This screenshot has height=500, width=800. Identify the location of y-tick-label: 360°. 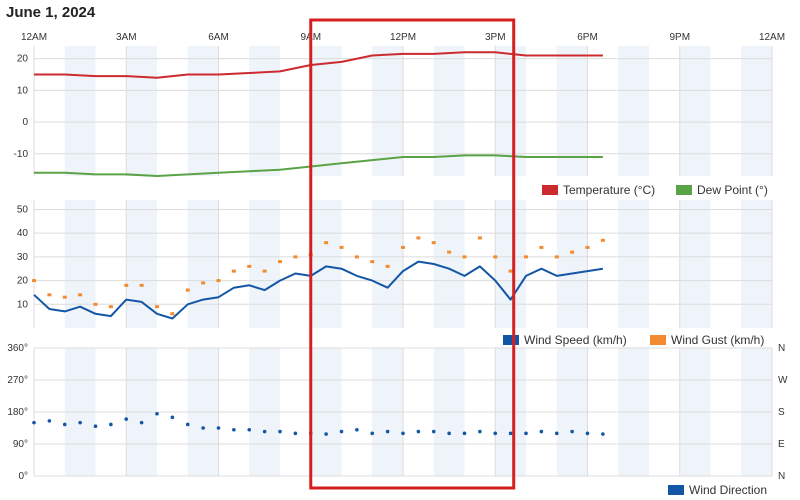
(17, 348).